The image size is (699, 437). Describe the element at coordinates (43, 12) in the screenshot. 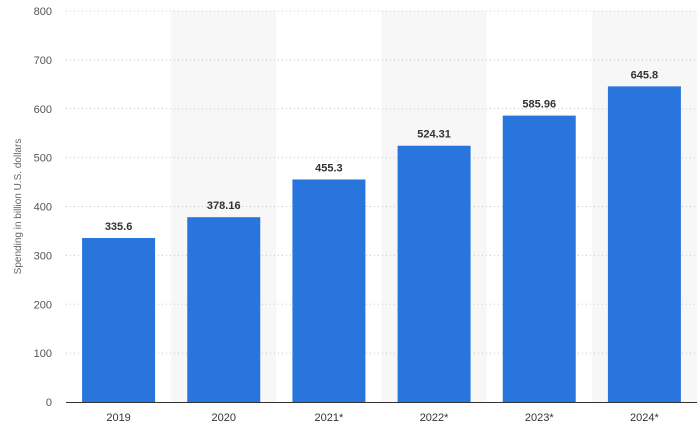

I see `y-tick-label: 800` at that location.